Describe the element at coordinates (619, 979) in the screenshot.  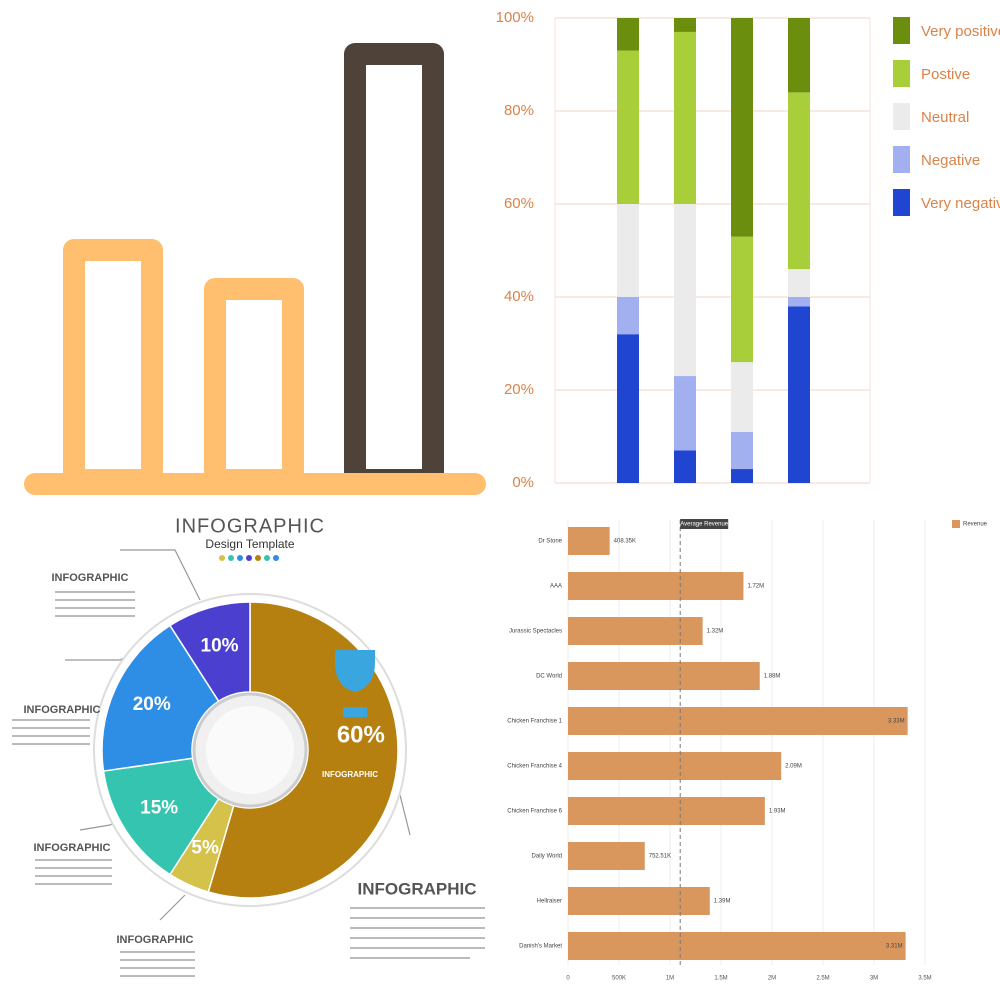
I see `x-tick-label: 500K` at that location.